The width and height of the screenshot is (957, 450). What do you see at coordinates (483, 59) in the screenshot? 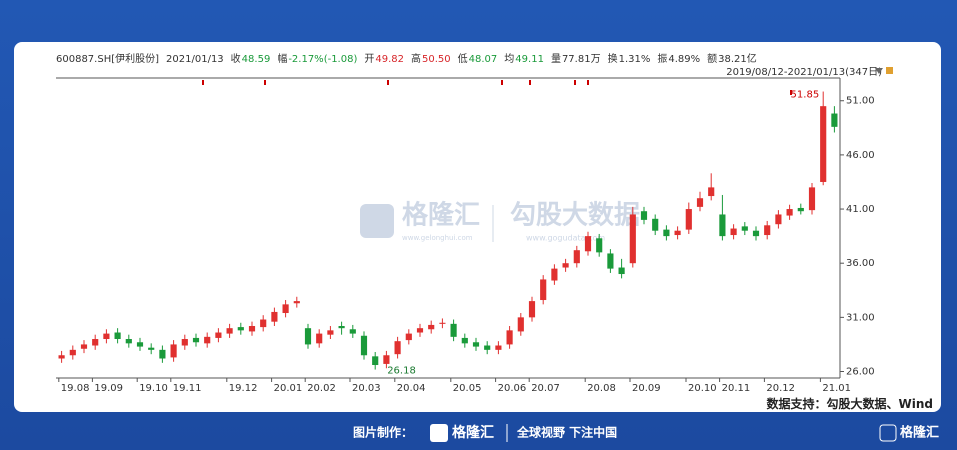
I see `header-value: 48.07` at bounding box center [483, 59].